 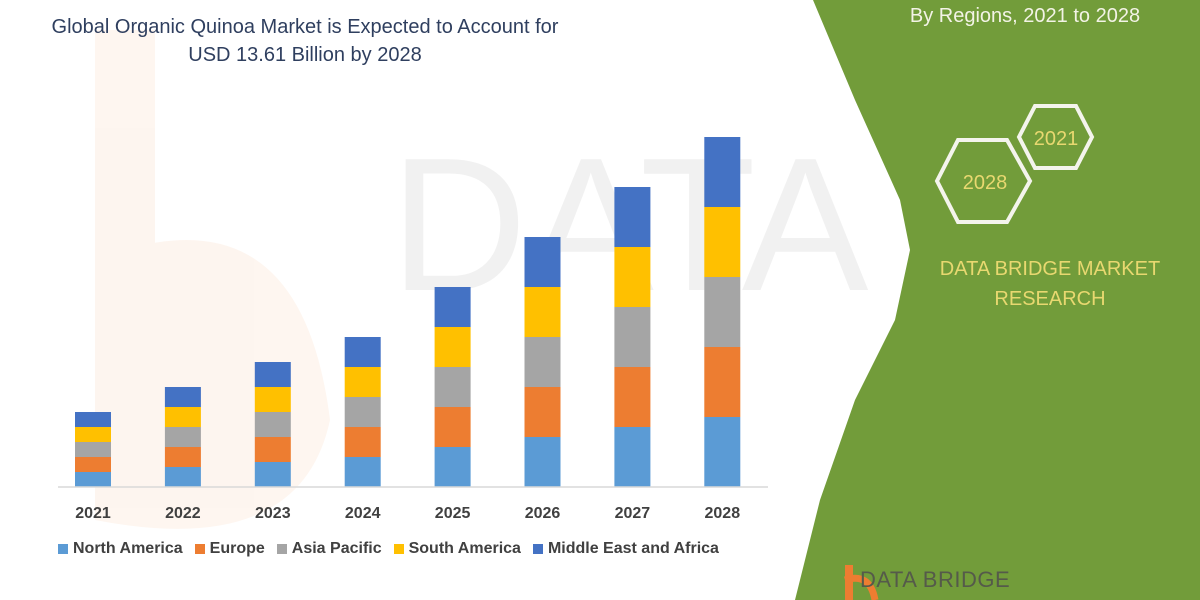 What do you see at coordinates (632, 397) in the screenshot?
I see `bar-segment-europe-2027` at bounding box center [632, 397].